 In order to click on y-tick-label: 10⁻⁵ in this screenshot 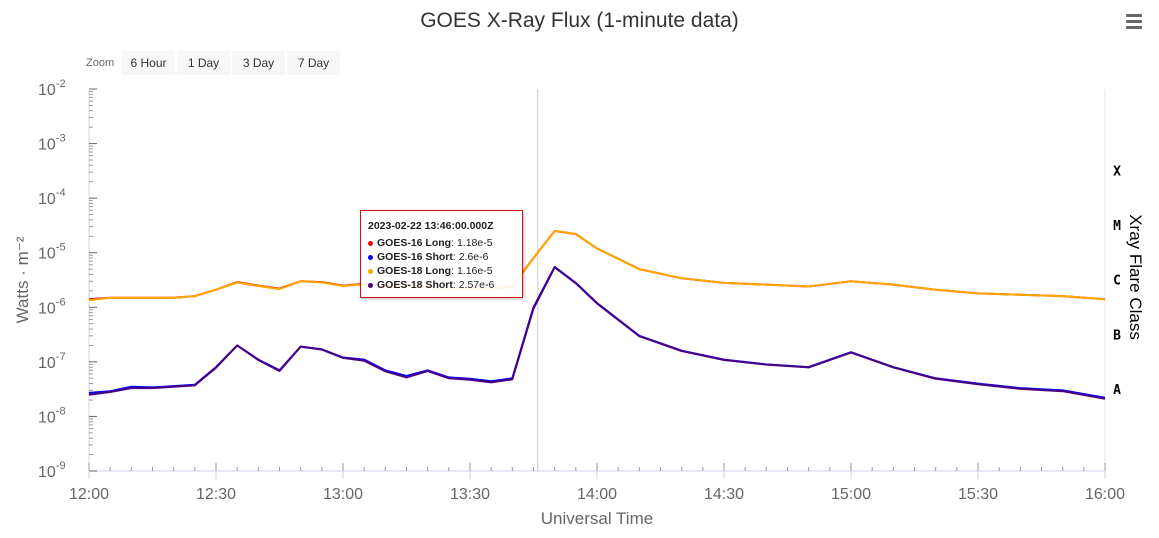, I will do `click(52, 252)`.